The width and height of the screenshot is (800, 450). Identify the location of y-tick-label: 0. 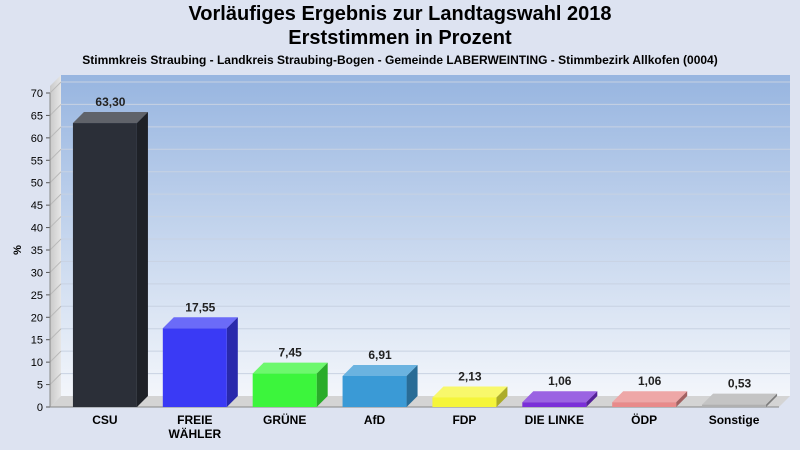
(40, 408).